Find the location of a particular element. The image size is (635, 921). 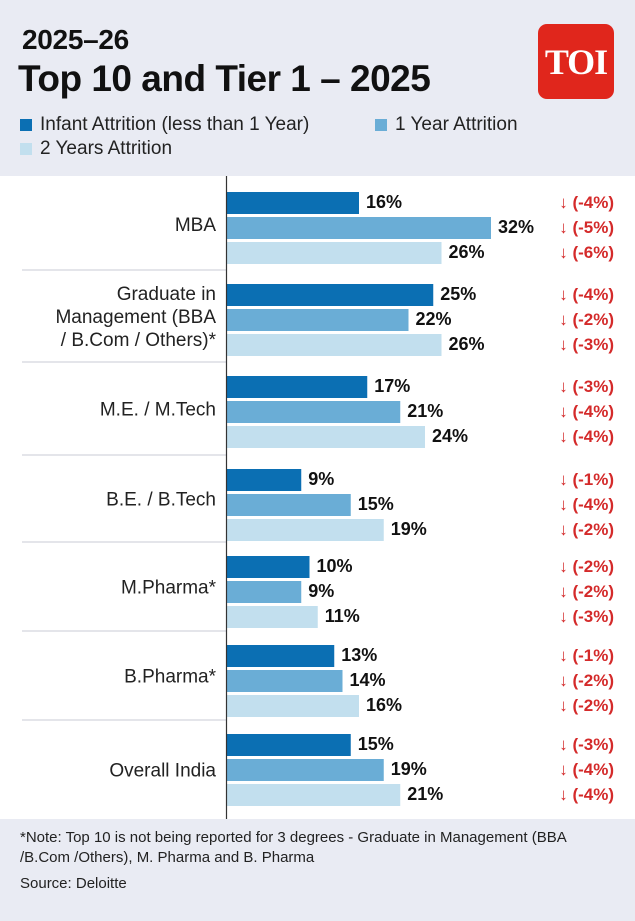

category-label-b-e-b-tech: B.E. / B.Tech is located at coordinates (161, 500).